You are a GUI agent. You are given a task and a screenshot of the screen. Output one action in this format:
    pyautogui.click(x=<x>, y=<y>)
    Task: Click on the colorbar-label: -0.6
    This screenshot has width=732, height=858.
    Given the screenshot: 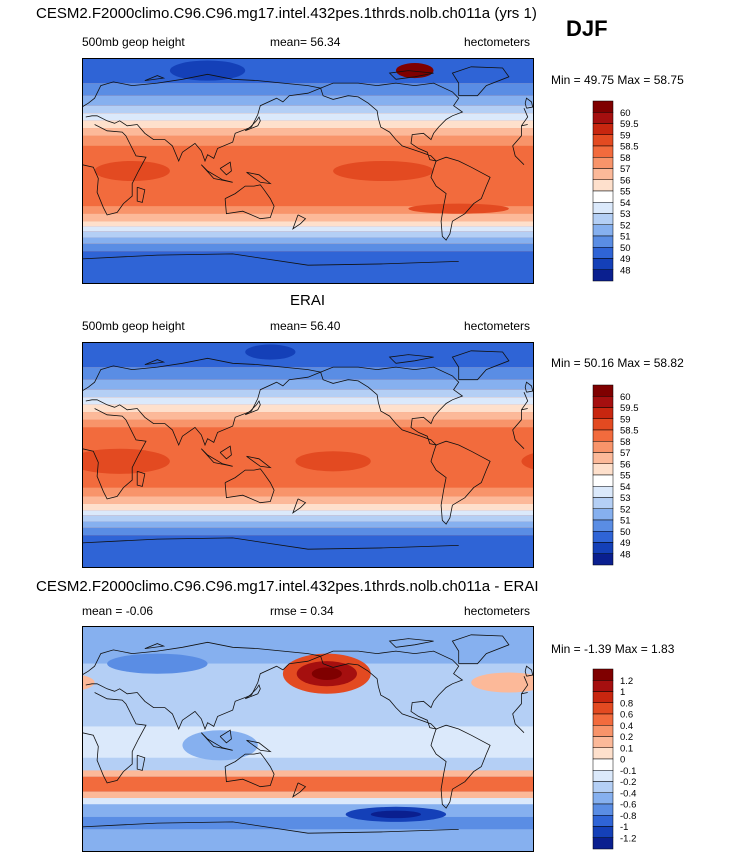 What is the action you would take?
    pyautogui.click(x=628, y=805)
    